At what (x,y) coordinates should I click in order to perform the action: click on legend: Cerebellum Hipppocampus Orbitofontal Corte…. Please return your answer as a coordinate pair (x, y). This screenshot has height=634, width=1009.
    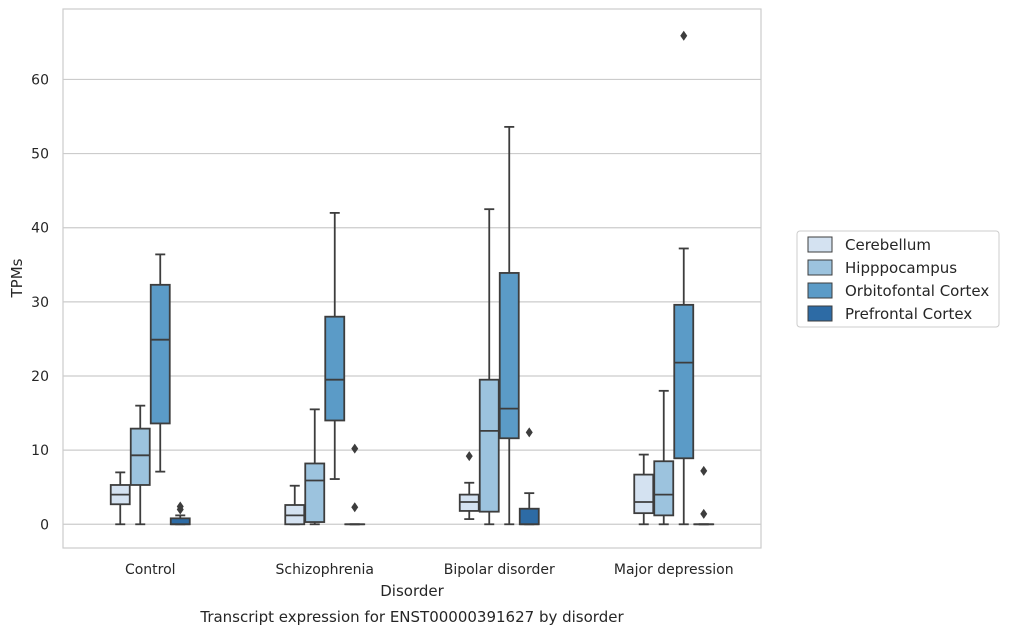
    Looking at the image, I should click on (898, 279).